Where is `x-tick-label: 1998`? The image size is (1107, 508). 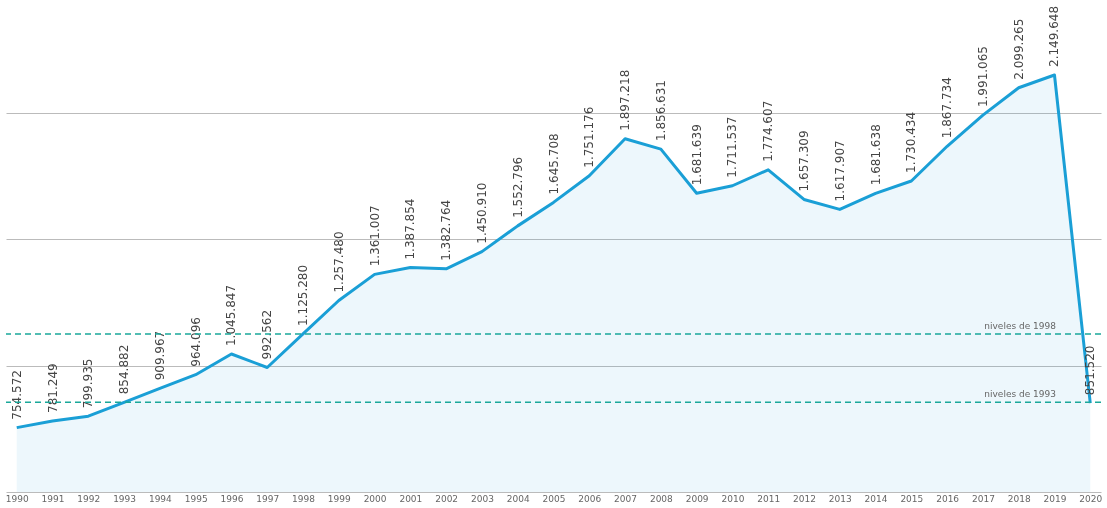
x-tick-label: 1998 is located at coordinates (304, 498).